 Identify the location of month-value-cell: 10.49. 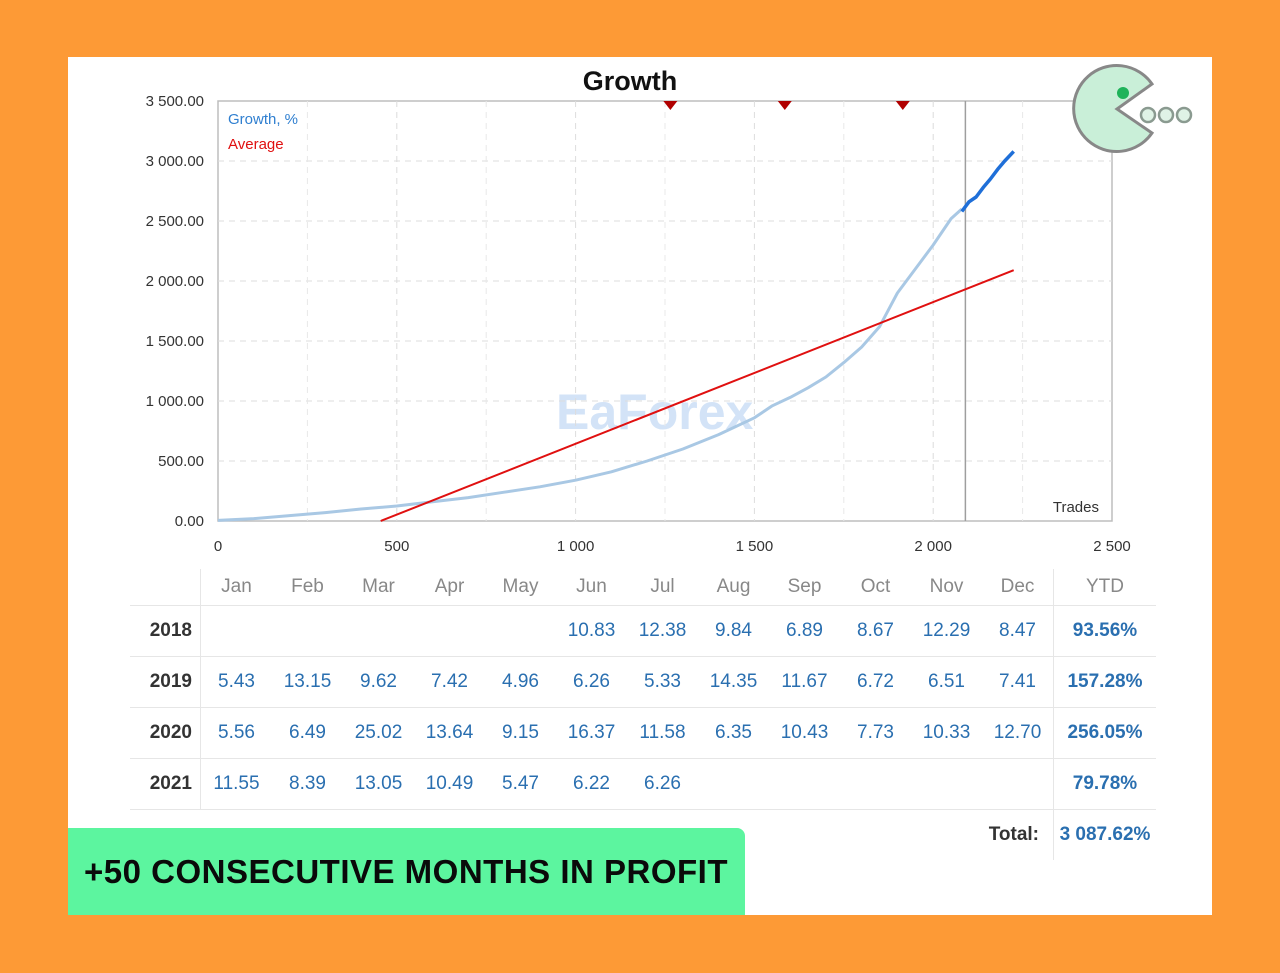
(449, 784).